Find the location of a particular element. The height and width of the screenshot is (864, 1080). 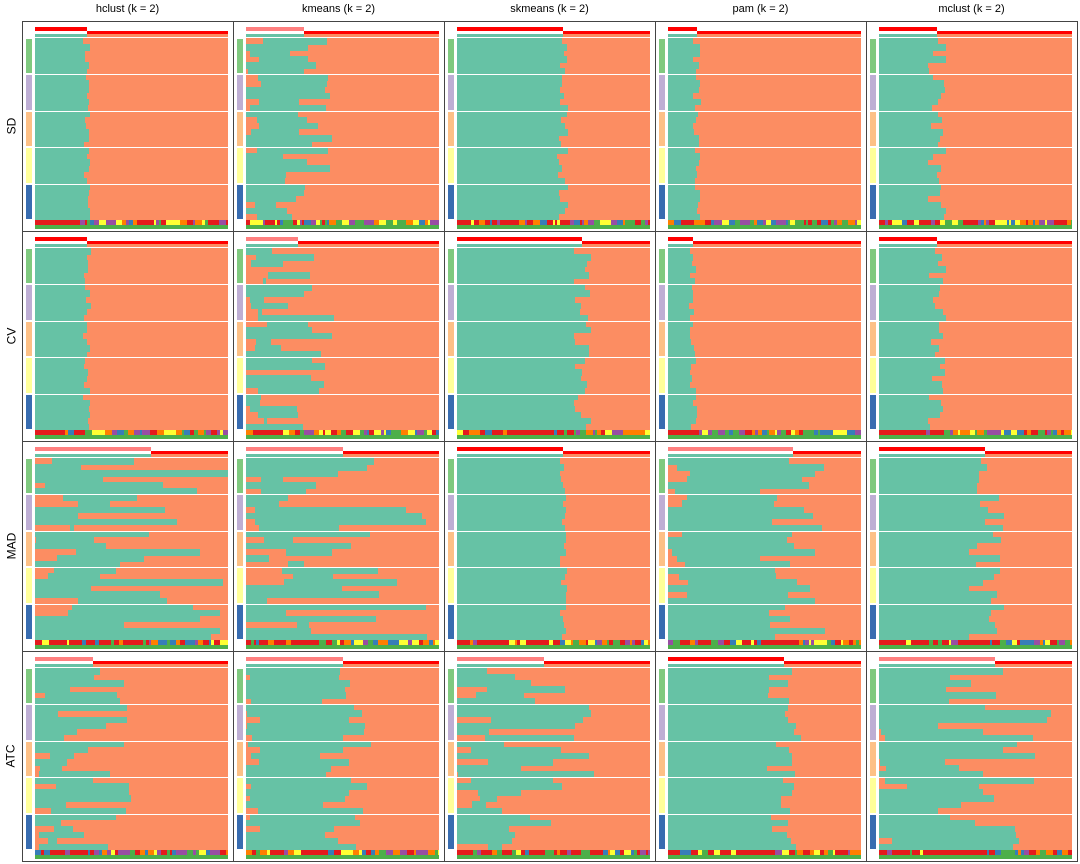

annotation-bar is located at coordinates (342, 227).